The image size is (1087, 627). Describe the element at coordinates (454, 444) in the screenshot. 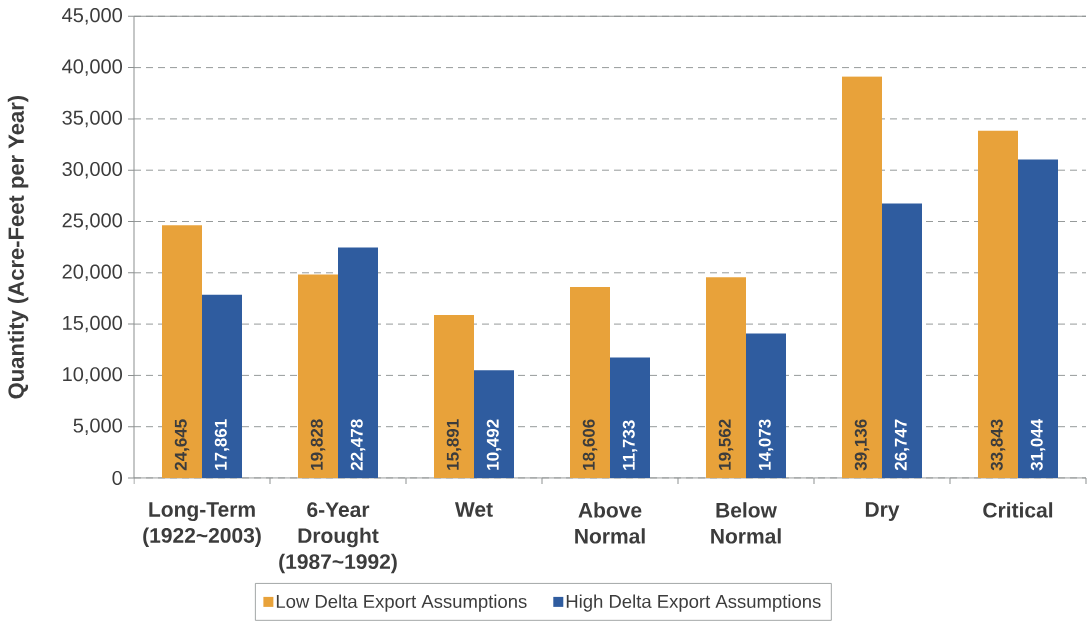

I see `data-label: 15,891` at that location.